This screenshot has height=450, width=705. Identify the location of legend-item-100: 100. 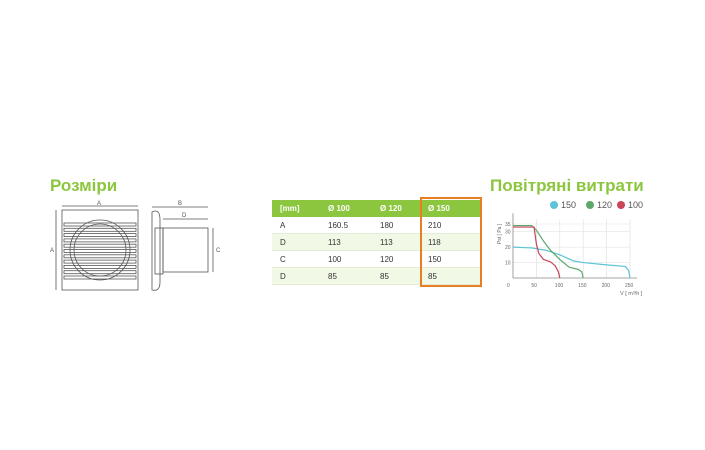
(630, 205).